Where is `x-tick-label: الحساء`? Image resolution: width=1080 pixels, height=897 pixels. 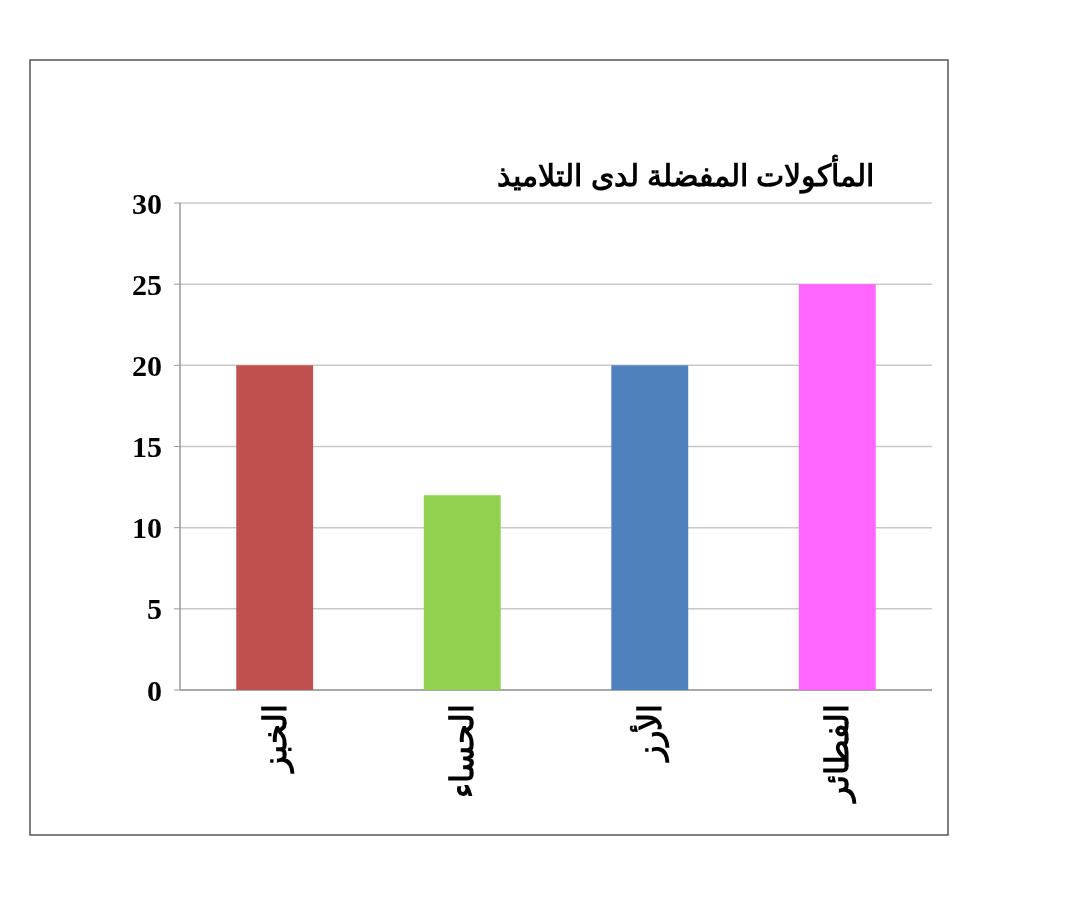
x-tick-label: الحساء is located at coordinates (462, 751).